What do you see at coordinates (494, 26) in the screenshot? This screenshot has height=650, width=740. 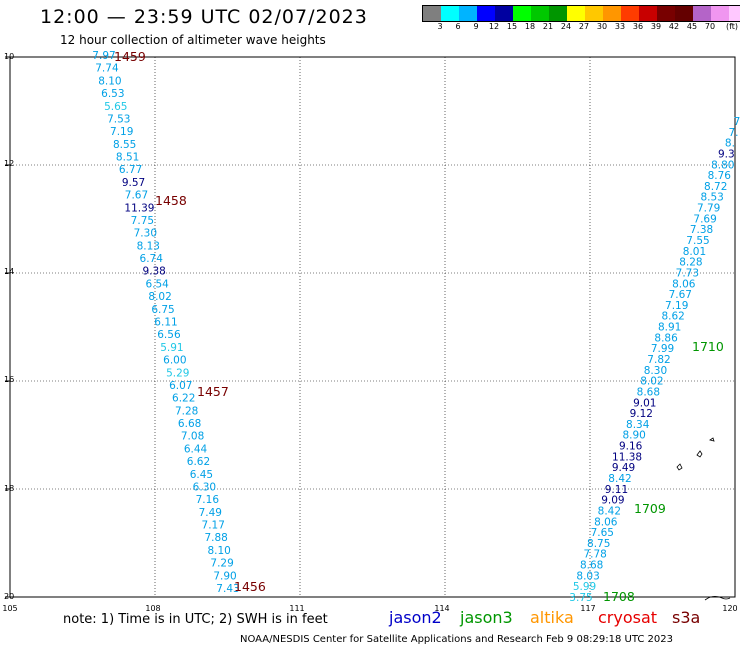 I see `color-scale-label: 12` at bounding box center [494, 26].